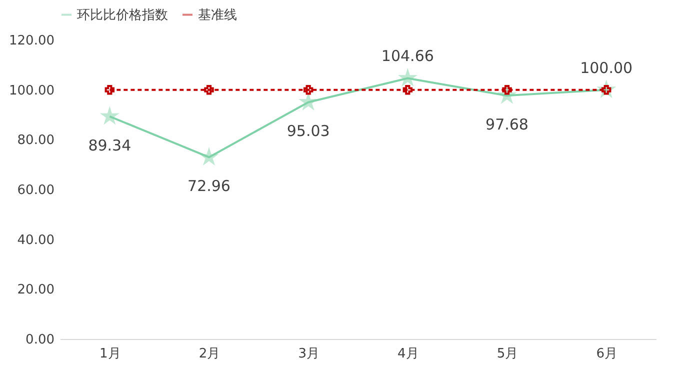  What do you see at coordinates (209, 354) in the screenshot?
I see `x-tick-label: 2月` at bounding box center [209, 354].